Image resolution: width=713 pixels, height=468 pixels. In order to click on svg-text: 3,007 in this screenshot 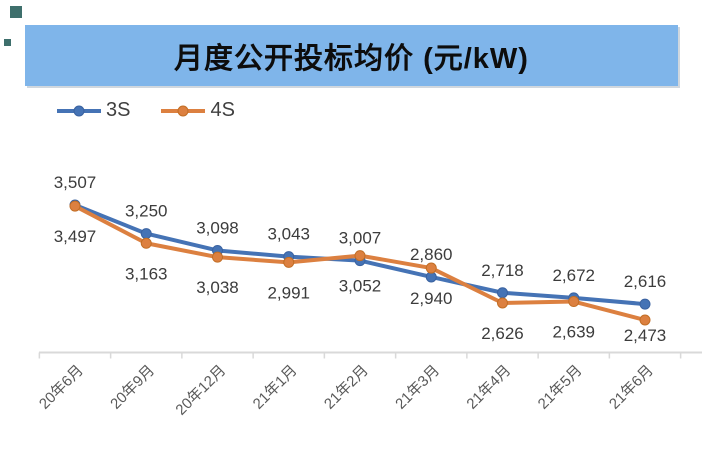, I will do `click(360, 238)`.